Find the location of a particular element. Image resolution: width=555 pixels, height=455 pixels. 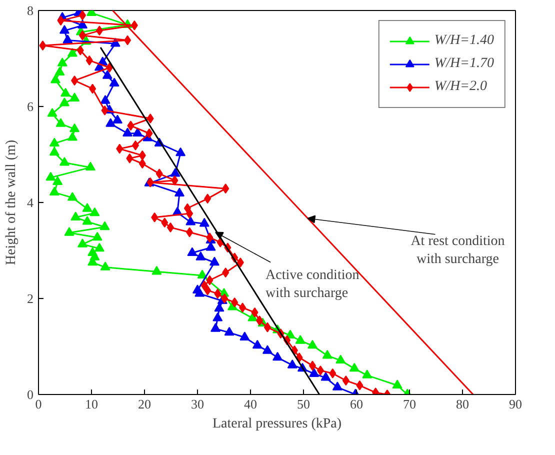

x-tick-label: 40 is located at coordinates (250, 404).